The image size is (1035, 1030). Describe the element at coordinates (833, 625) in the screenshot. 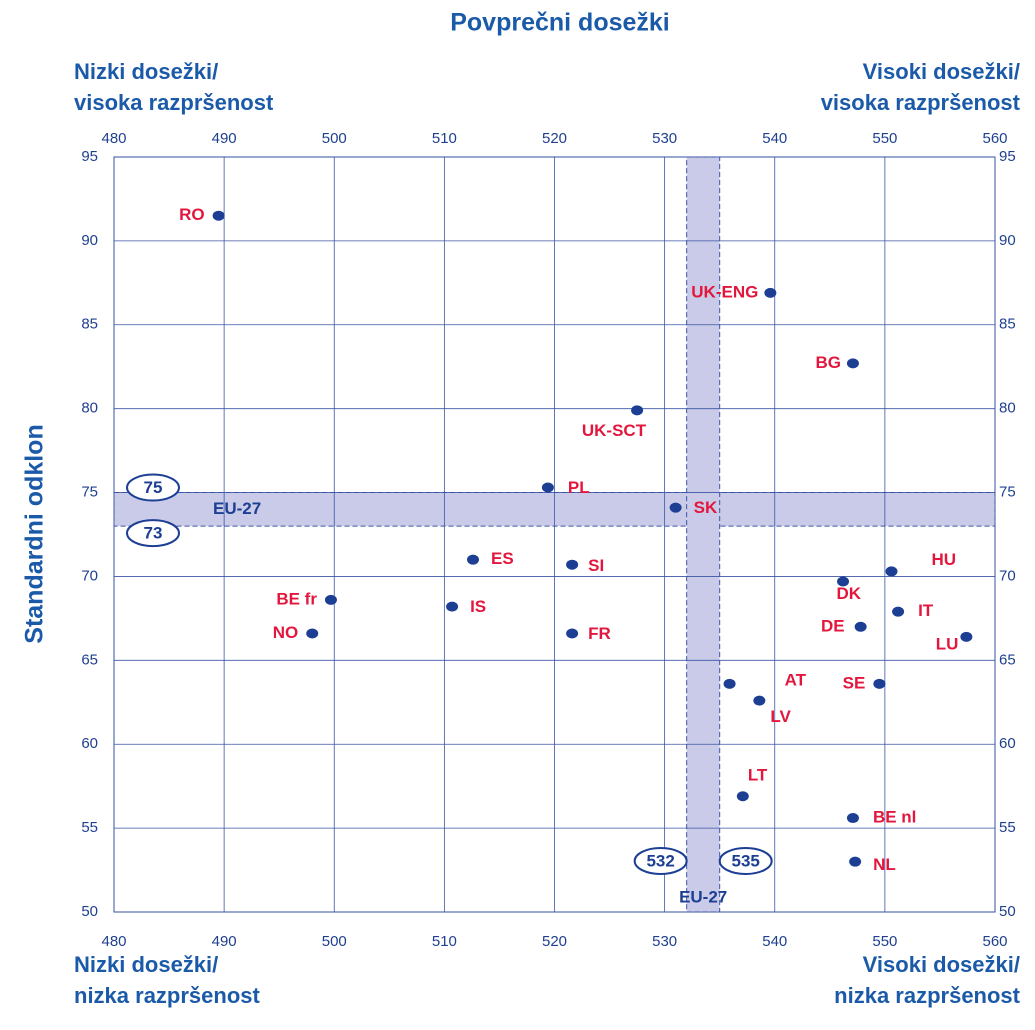

I see `point-label: DE` at that location.